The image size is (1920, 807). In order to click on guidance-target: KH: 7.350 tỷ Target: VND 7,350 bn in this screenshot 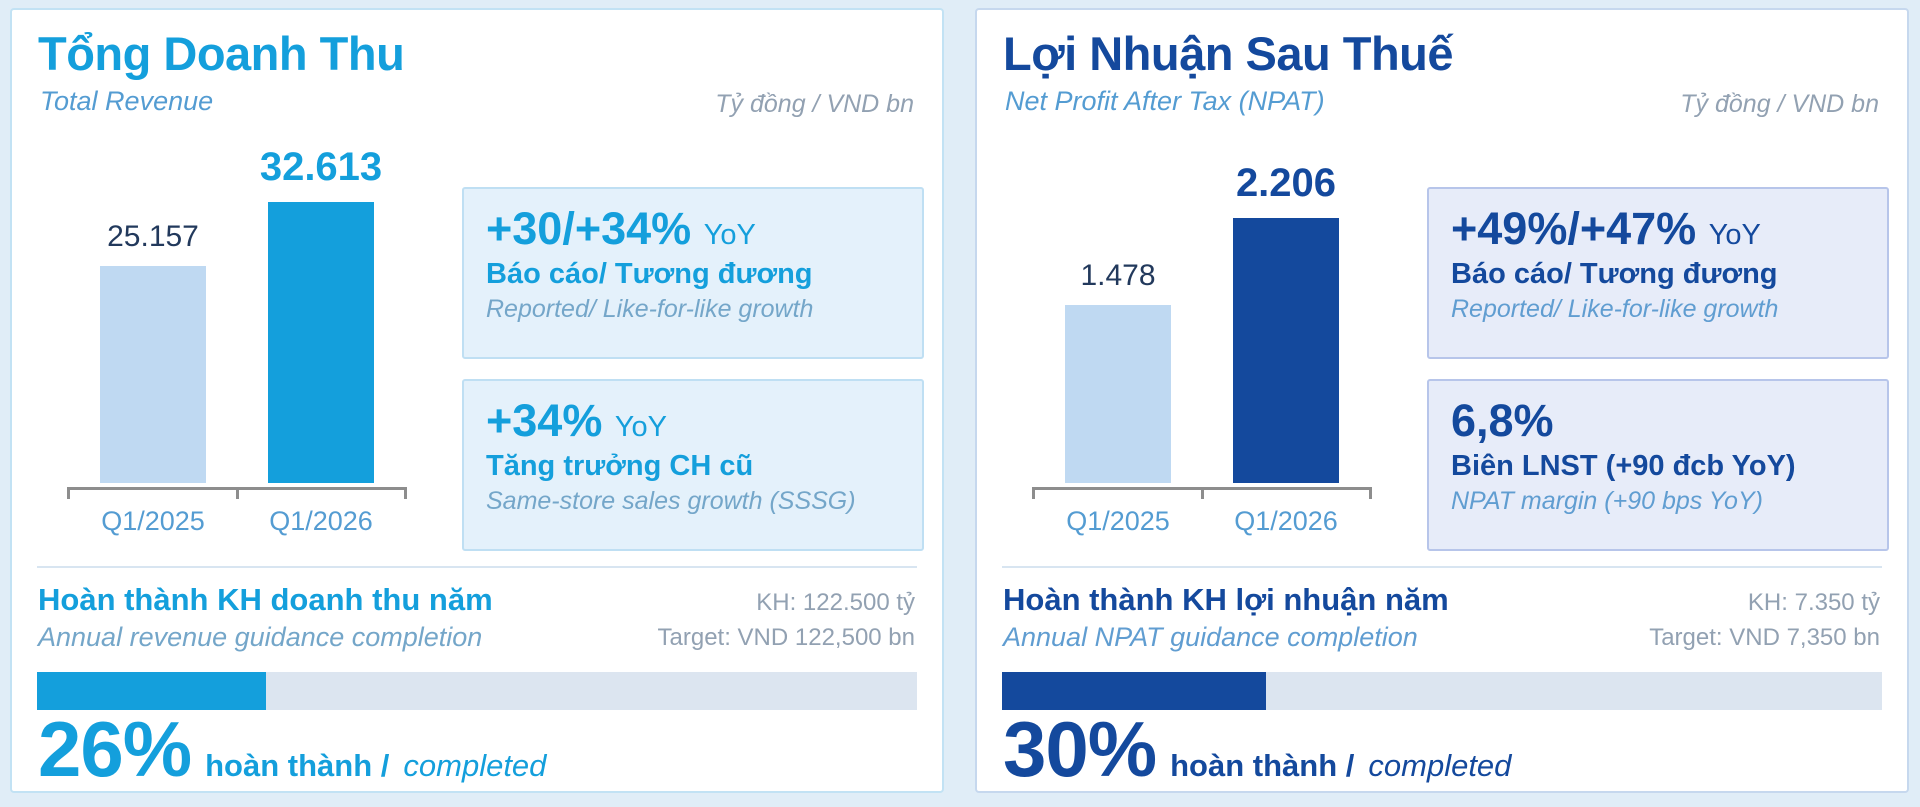, I will do `click(1764, 621)`.